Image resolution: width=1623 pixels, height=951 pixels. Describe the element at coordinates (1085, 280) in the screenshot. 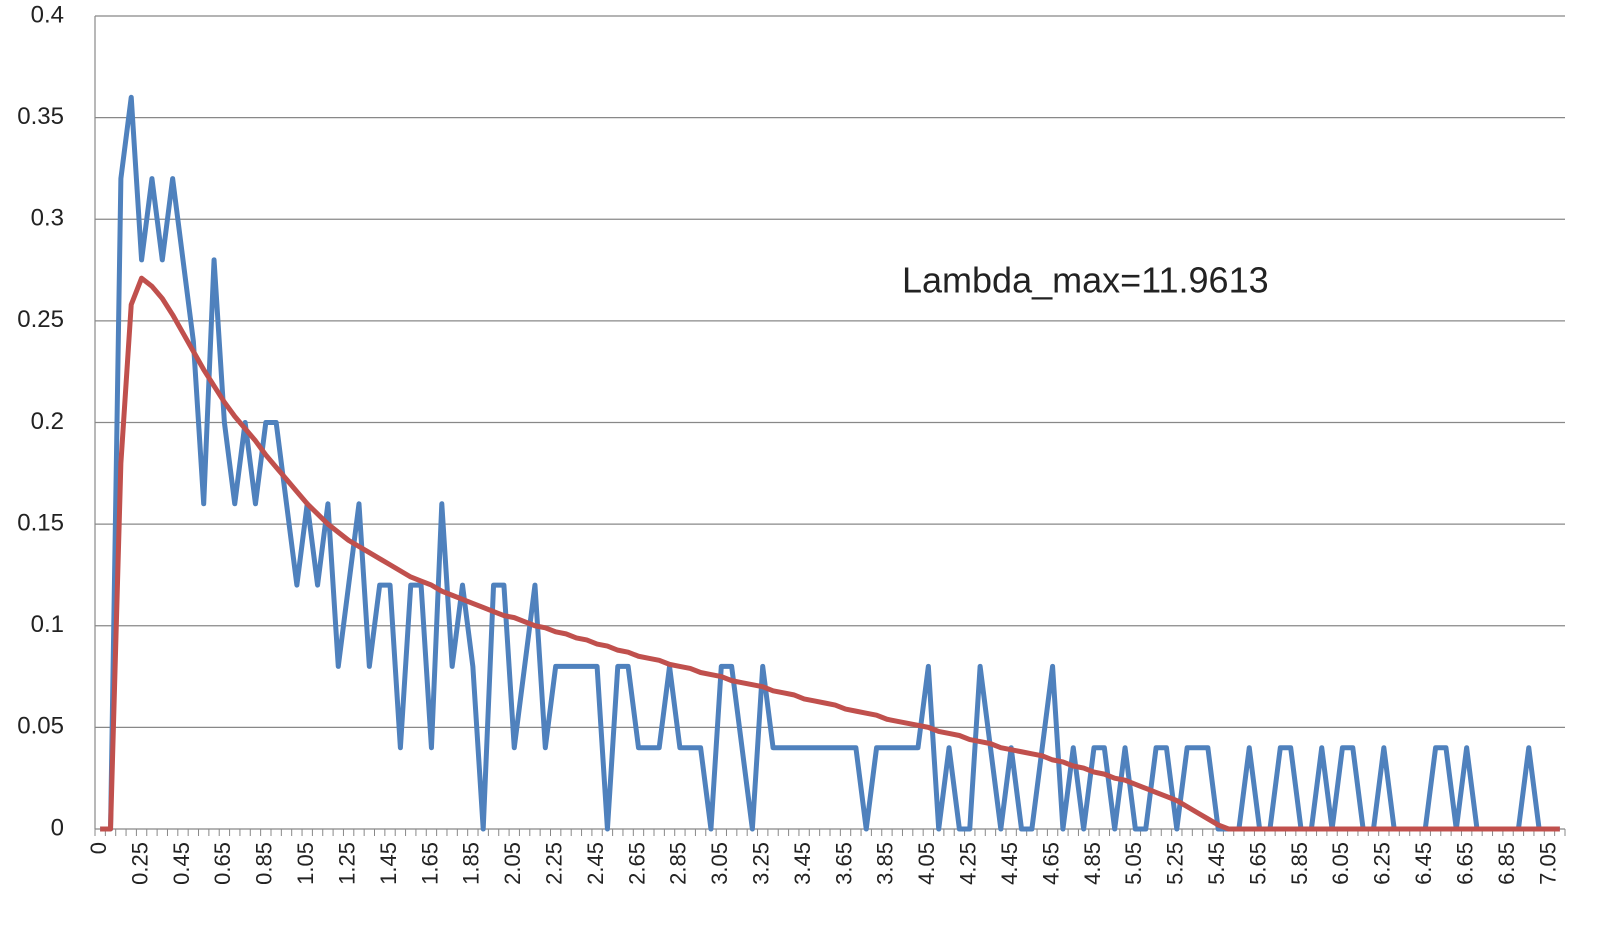

I see `annotation: Lambda_max=11.9613` at that location.